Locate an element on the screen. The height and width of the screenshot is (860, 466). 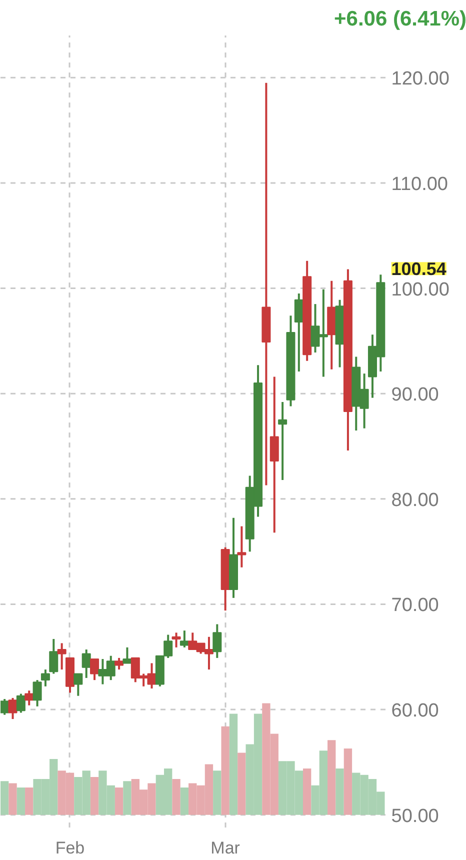
text: 100.54 is located at coordinates (418, 269).